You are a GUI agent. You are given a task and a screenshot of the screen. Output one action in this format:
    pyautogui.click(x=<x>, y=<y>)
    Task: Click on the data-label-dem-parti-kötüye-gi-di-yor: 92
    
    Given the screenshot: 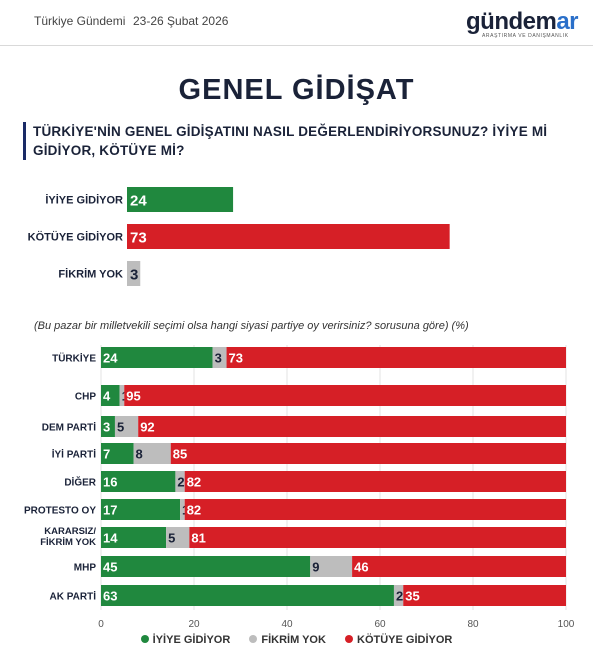 What is the action you would take?
    pyautogui.click(x=147, y=427)
    